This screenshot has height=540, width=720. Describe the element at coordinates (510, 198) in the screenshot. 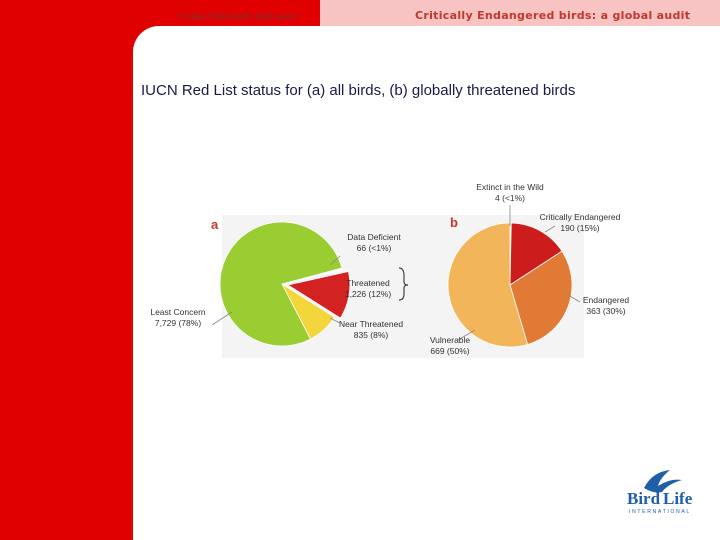

I see `extinct-in-wild-value: 4 (<1%)` at that location.